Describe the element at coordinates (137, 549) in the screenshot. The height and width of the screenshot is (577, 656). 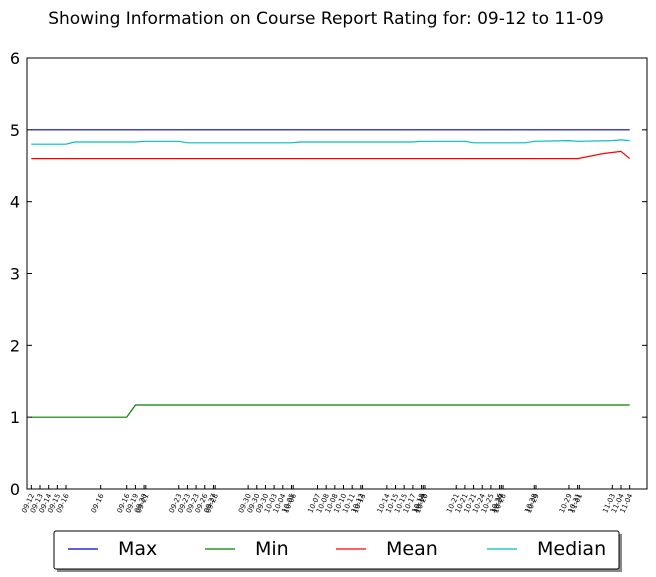
I see `legend-label-max: Max` at that location.